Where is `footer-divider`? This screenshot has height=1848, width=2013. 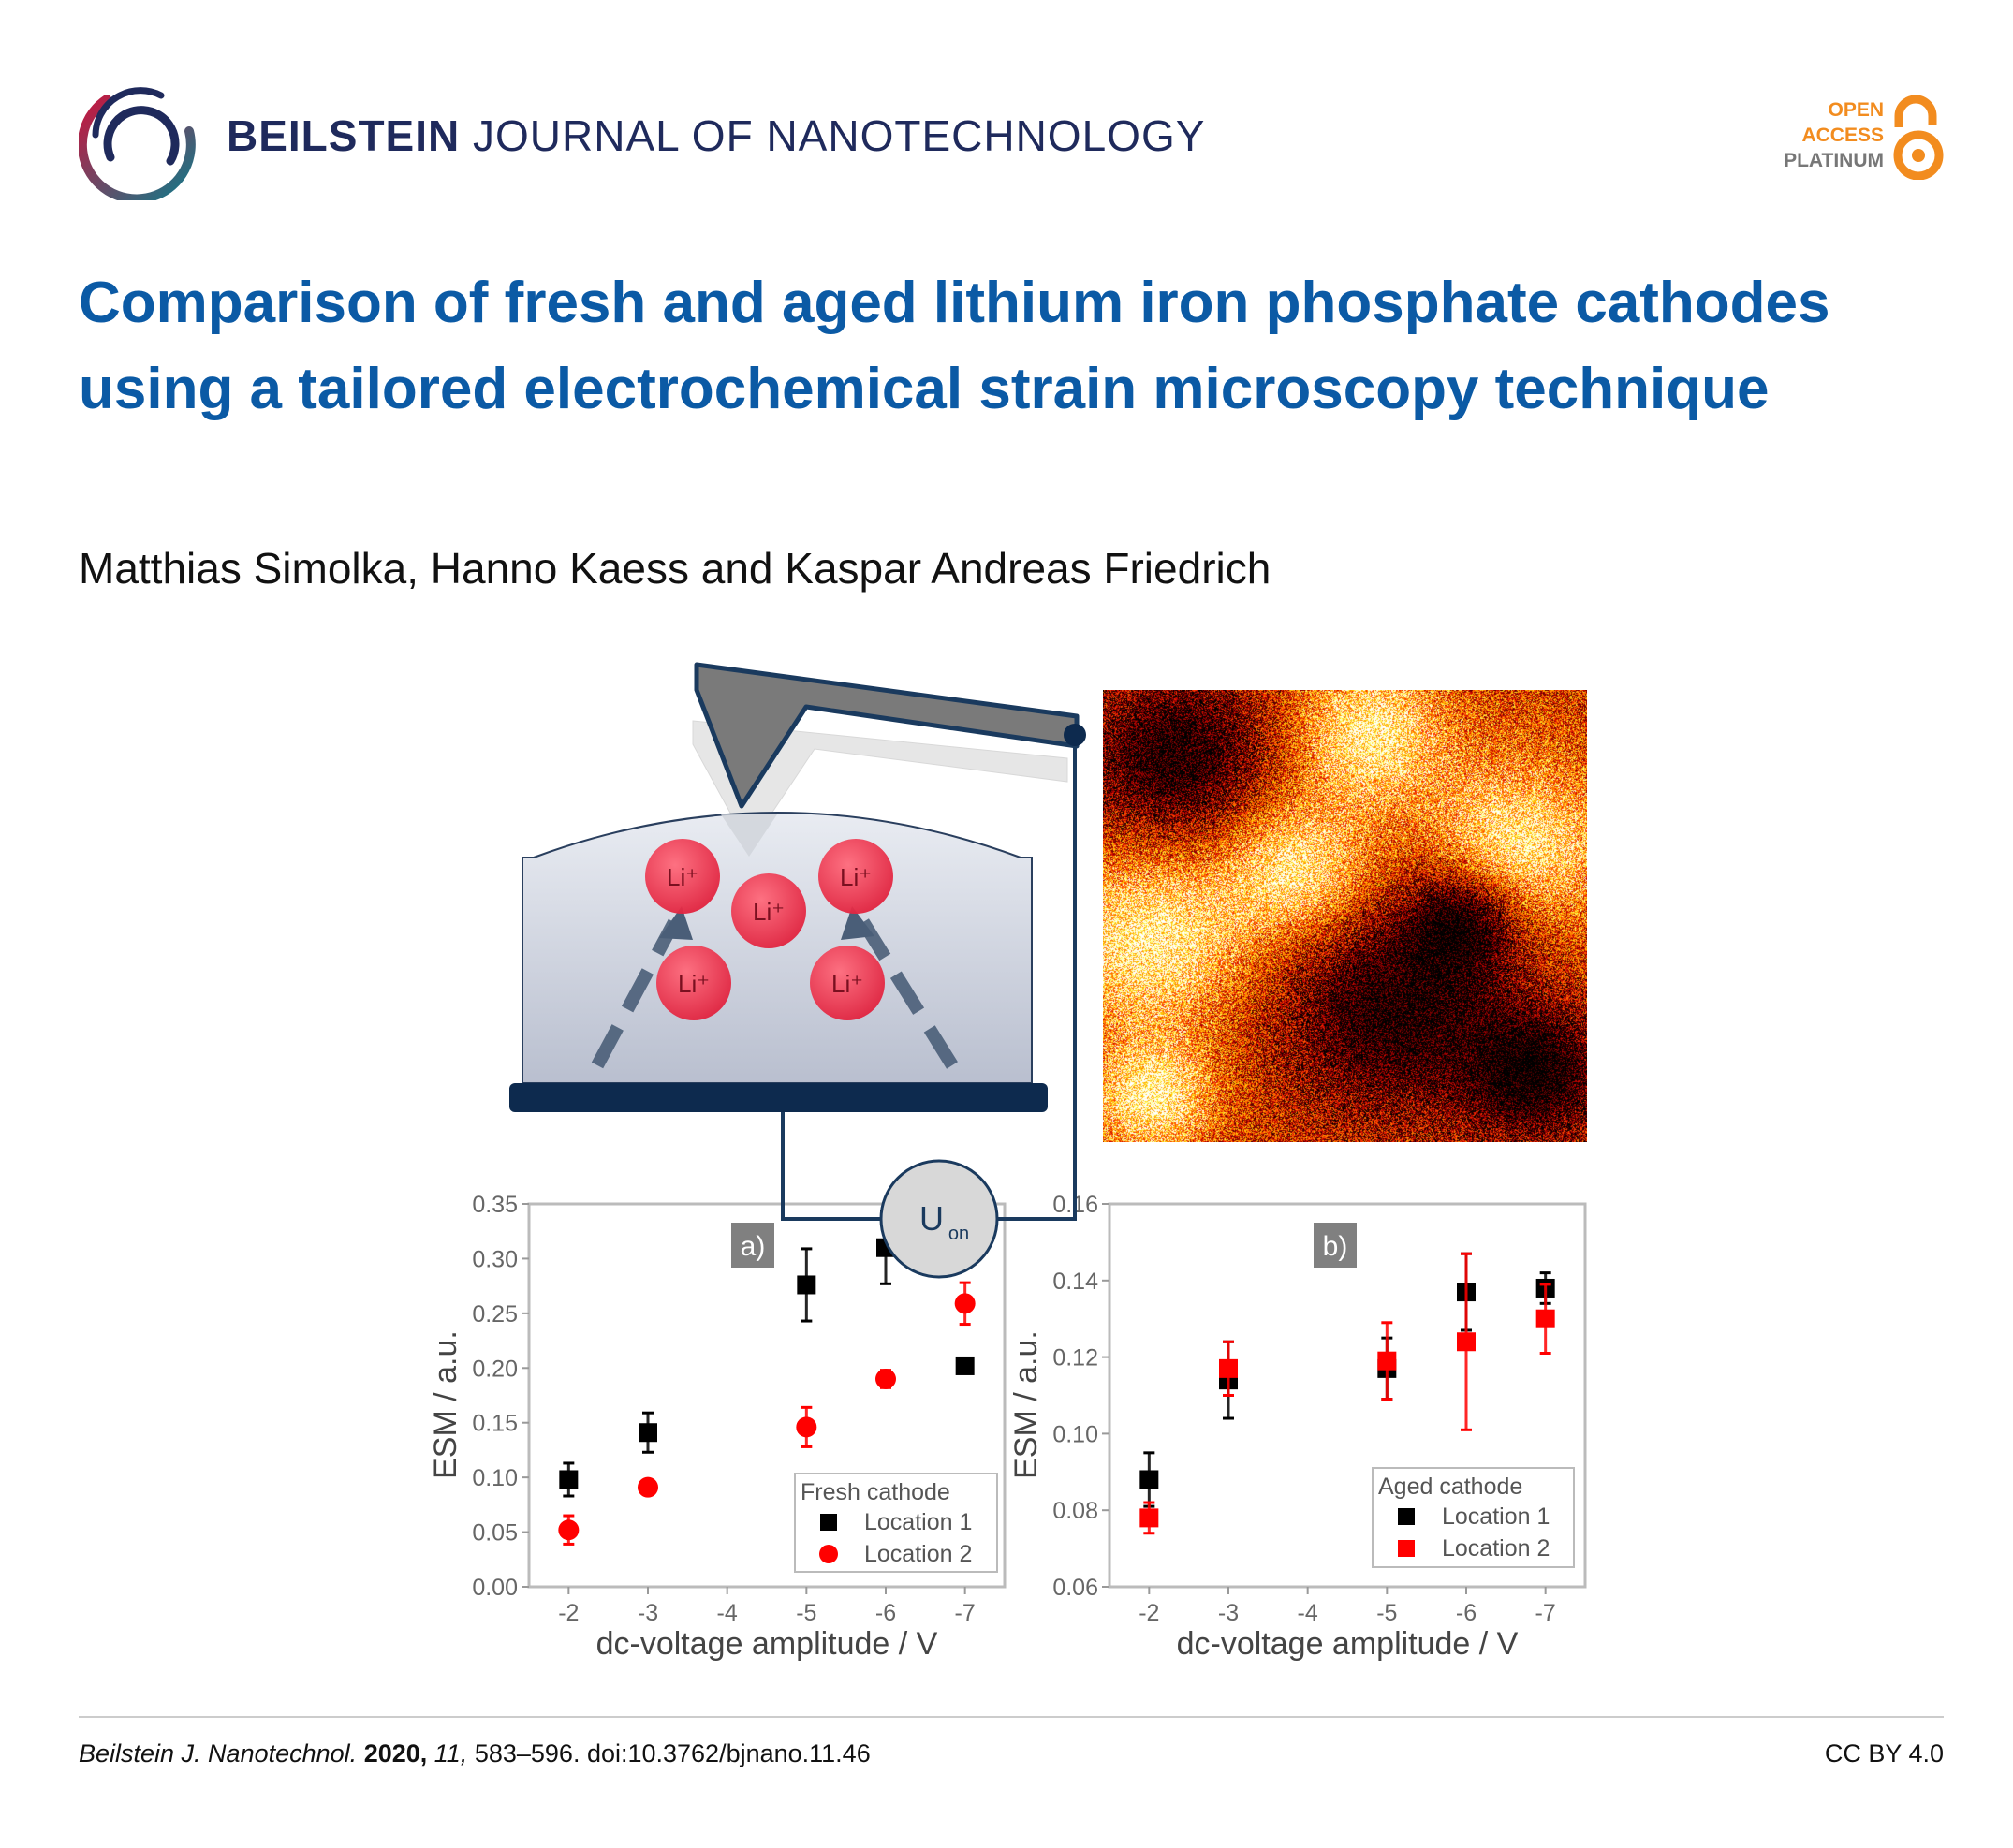 footer-divider is located at coordinates (1012, 1717).